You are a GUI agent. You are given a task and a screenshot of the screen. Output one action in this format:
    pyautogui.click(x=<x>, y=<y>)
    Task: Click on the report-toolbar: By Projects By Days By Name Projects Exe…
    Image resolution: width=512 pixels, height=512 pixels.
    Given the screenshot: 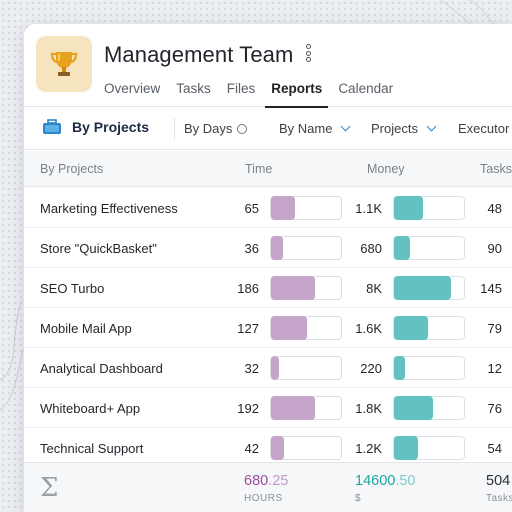 What is the action you would take?
    pyautogui.click(x=268, y=129)
    